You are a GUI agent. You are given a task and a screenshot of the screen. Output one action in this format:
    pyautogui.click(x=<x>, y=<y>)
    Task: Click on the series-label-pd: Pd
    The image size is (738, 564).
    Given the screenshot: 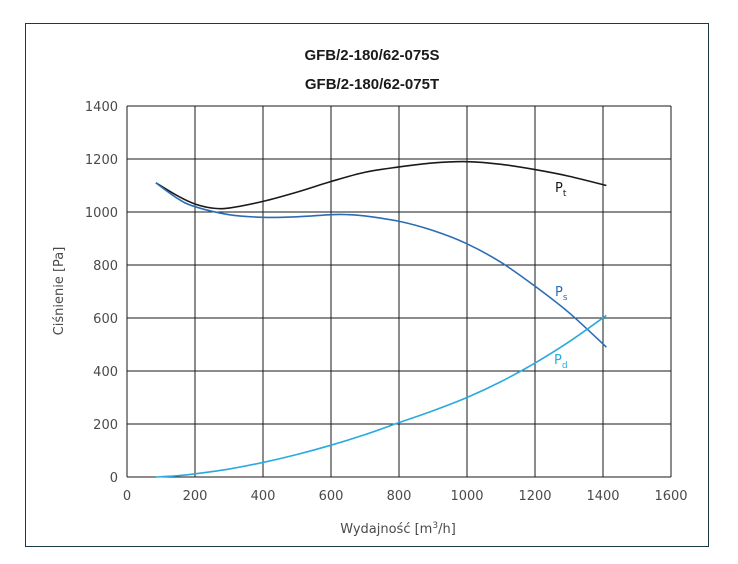 What is the action you would take?
    pyautogui.click(x=561, y=362)
    